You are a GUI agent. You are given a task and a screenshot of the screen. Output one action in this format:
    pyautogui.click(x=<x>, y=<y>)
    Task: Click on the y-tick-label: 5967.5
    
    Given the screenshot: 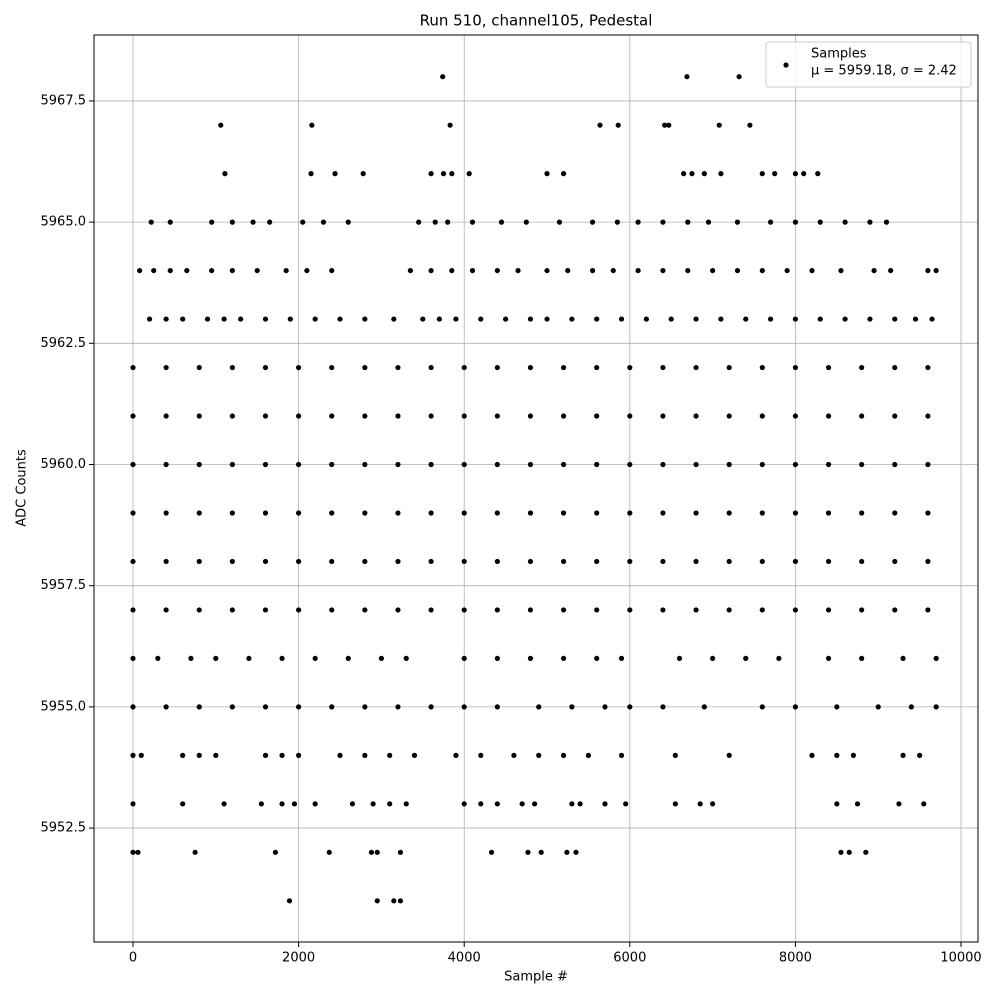 What is the action you would take?
    pyautogui.click(x=64, y=100)
    